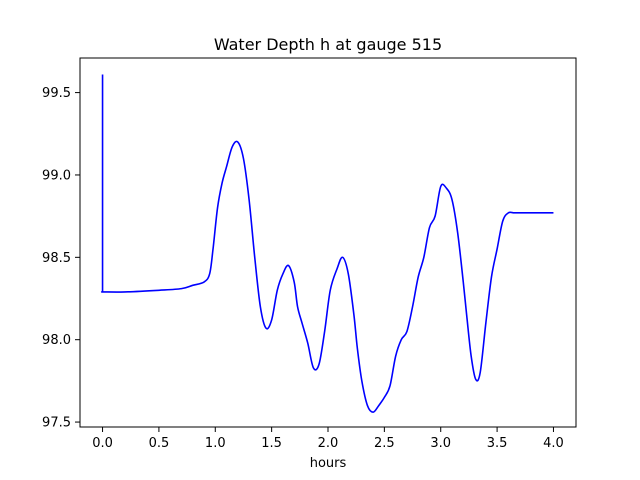 The height and width of the screenshot is (480, 640). Describe the element at coordinates (497, 443) in the screenshot. I see `x-tick-label: 3.5` at that location.